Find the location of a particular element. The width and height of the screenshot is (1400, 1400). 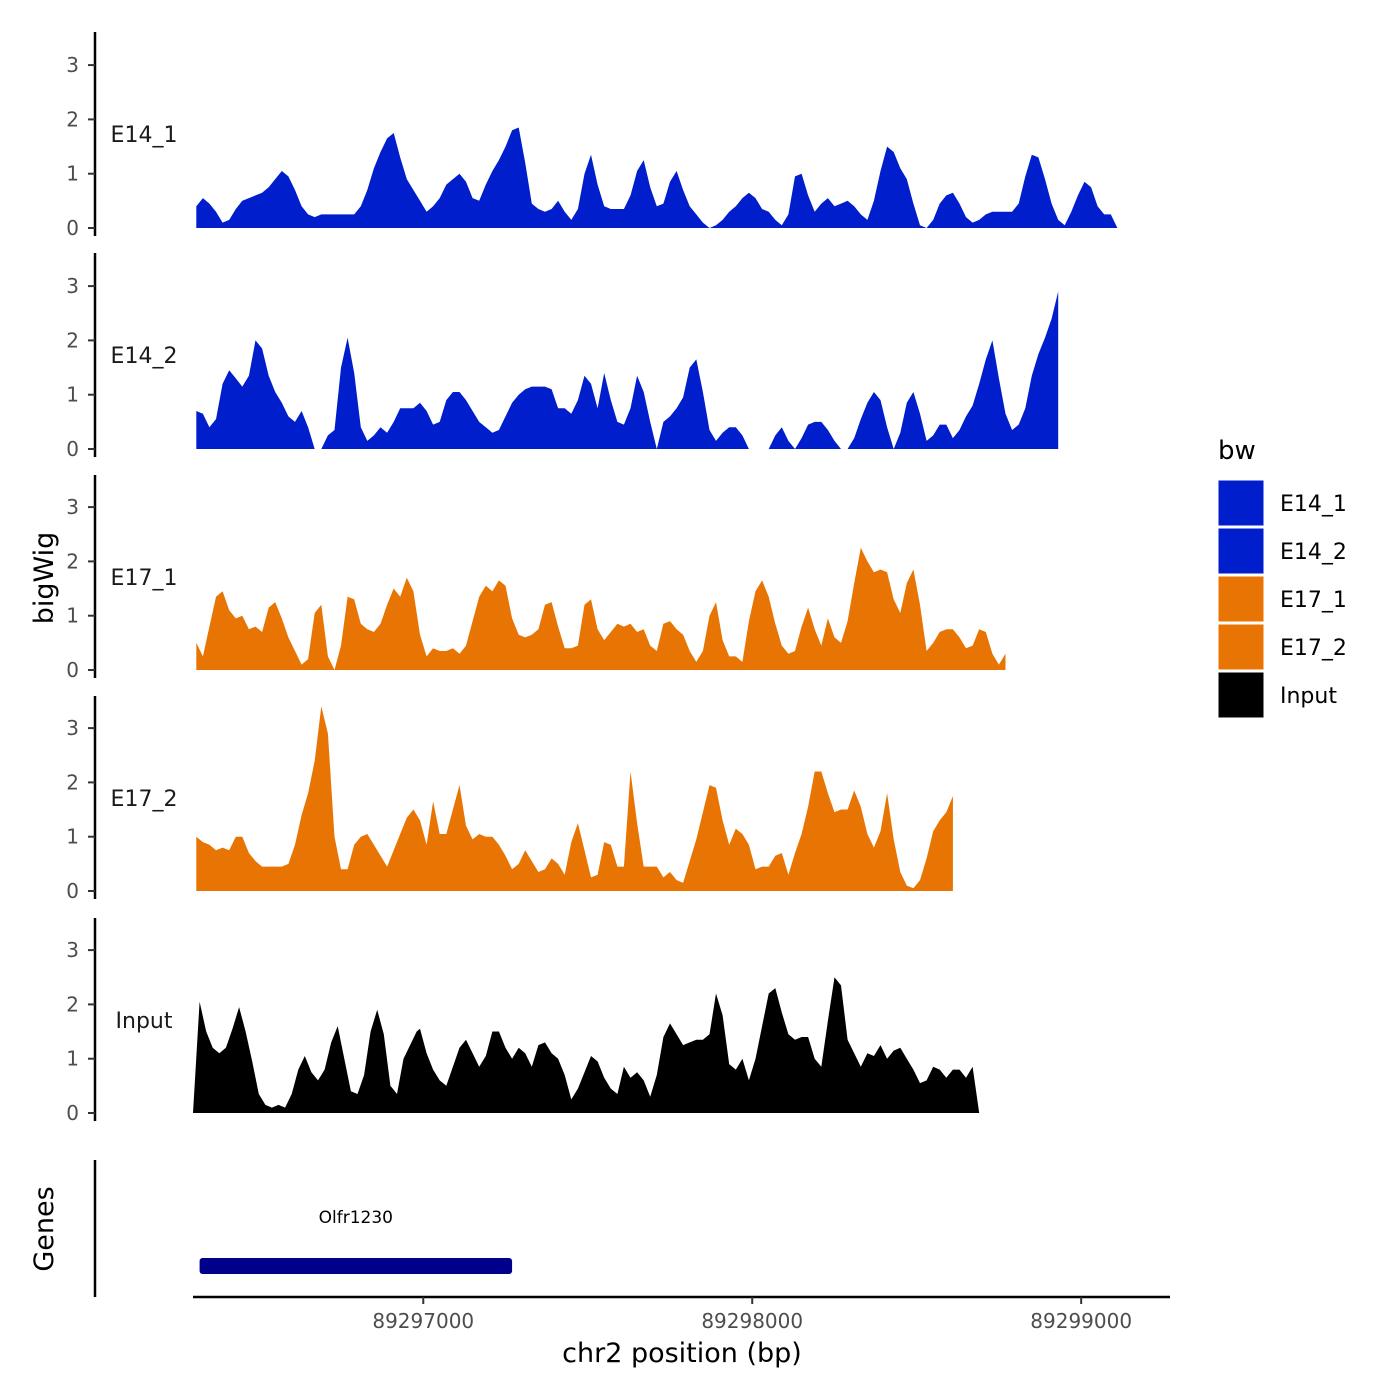

genes-panel-label: Genes is located at coordinates (44, 1228).